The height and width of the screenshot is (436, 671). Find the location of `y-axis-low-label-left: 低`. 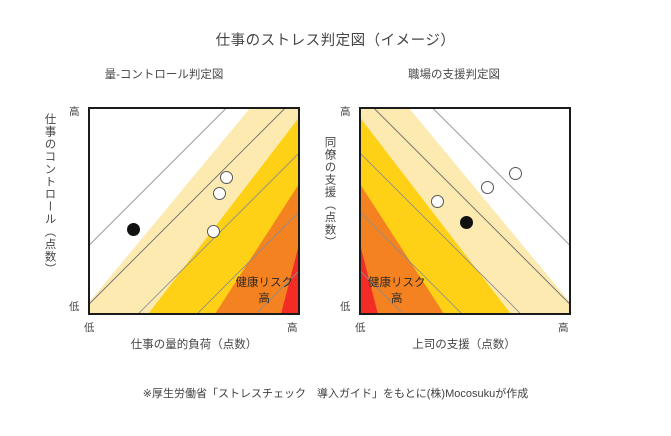

y-axis-low-label-left: 低 is located at coordinates (74, 307).